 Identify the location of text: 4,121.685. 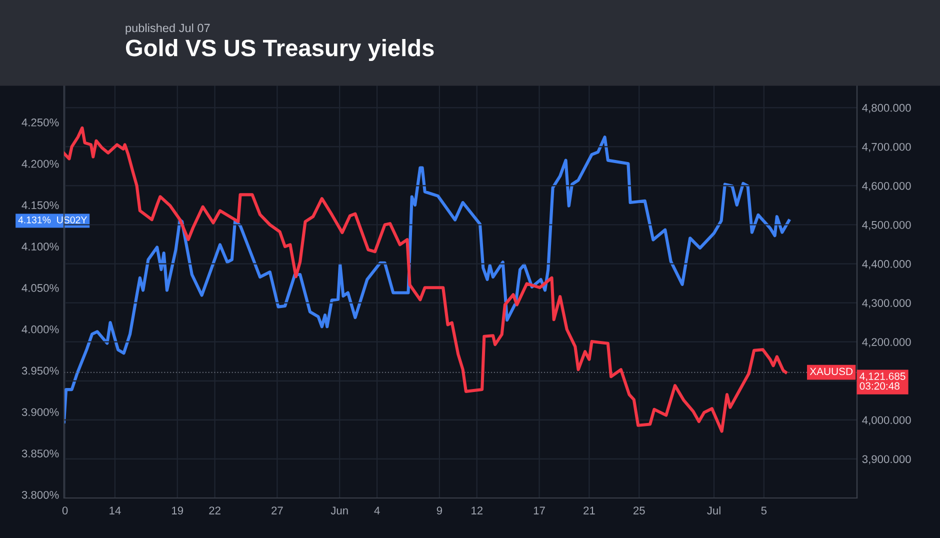
(883, 377).